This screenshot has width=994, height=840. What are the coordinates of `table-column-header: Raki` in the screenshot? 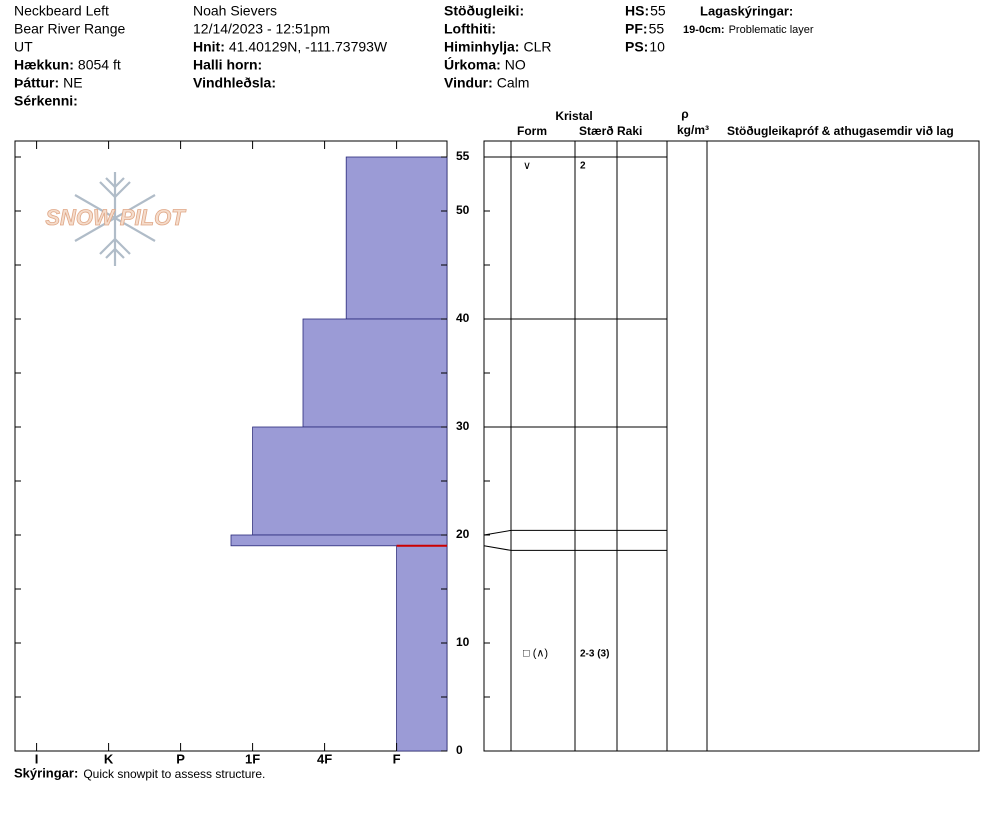 It's located at (629, 131).